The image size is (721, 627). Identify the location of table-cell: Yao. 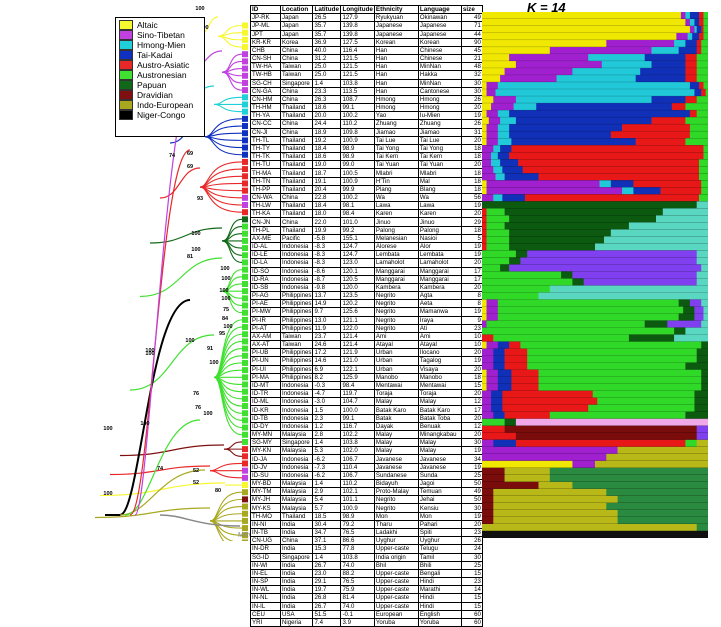
(396, 116).